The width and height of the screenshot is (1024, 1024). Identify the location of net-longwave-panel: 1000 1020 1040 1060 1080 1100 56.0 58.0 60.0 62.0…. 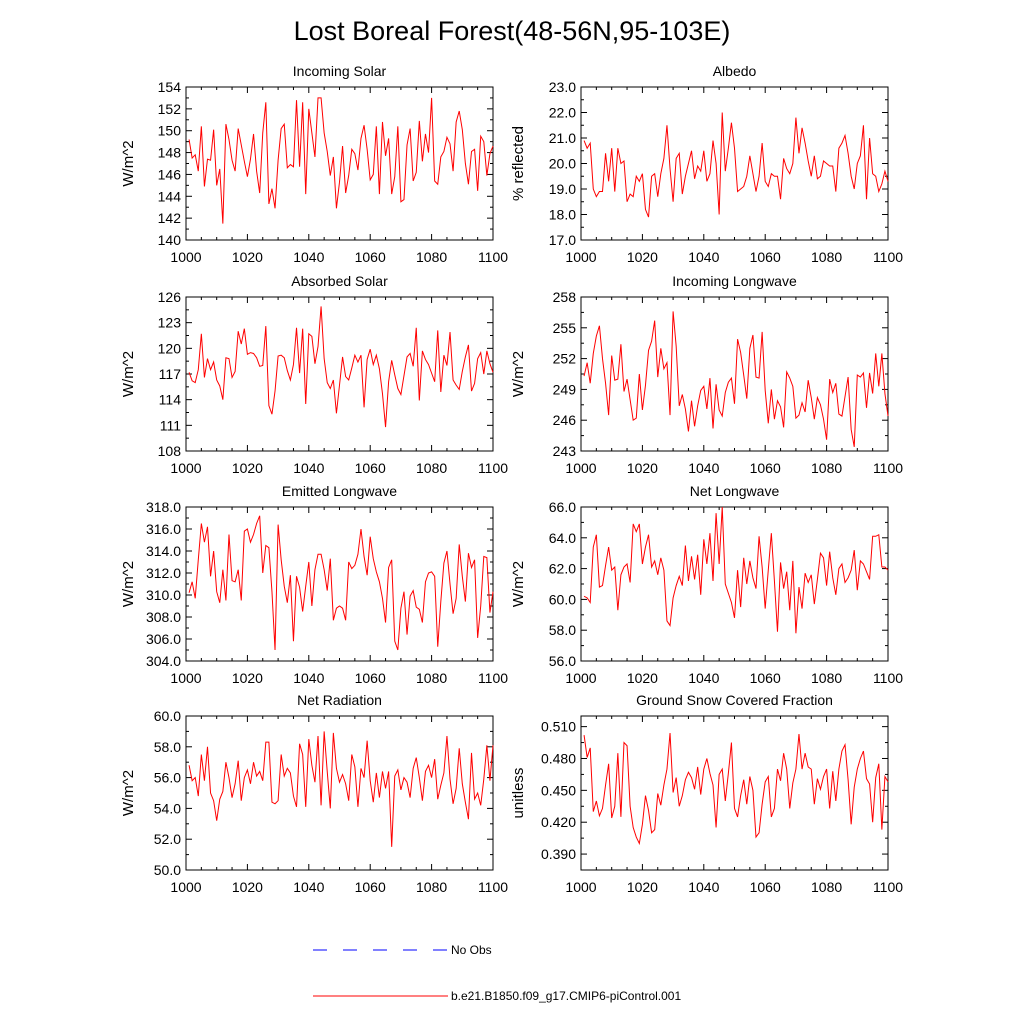
(706, 584).